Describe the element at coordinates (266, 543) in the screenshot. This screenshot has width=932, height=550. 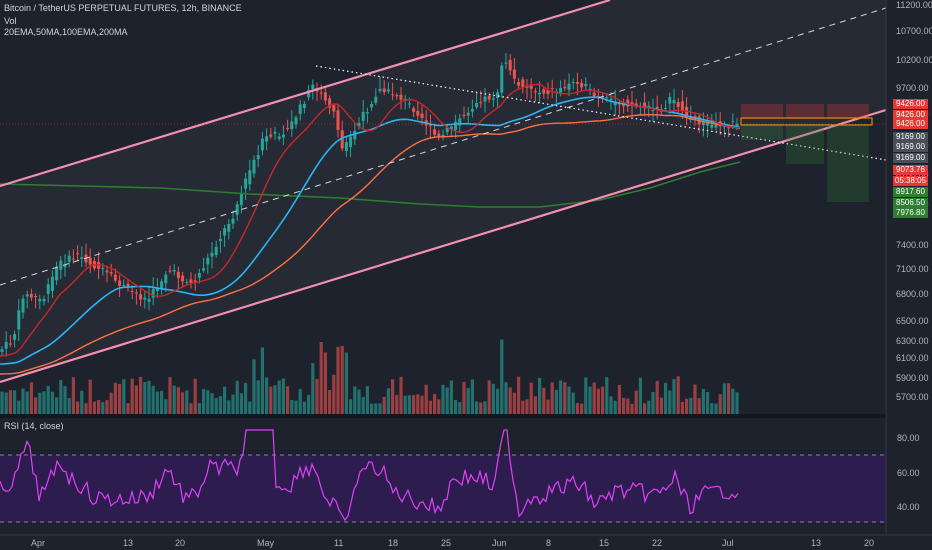
I see `time-tick-label: May` at that location.